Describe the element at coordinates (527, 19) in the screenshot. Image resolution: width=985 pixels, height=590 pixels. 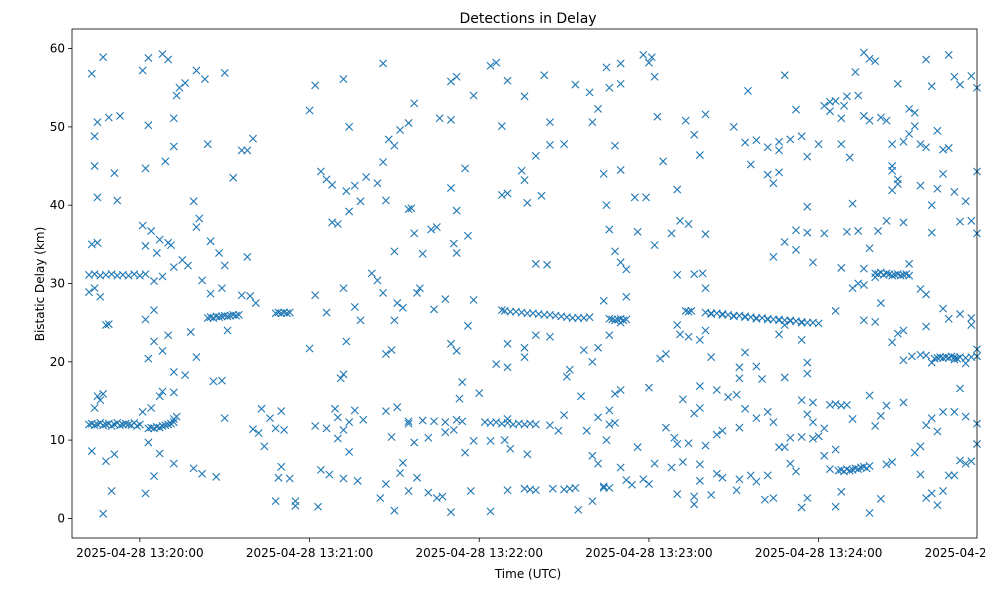
I see `chart-title: Detections in Delay` at that location.